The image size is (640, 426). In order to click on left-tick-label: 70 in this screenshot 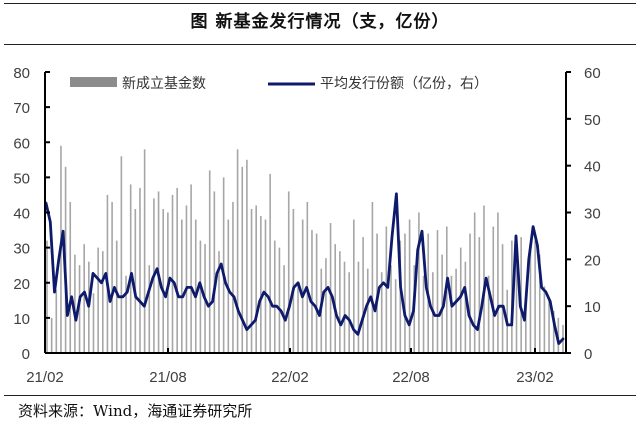, I will do `click(21, 108)`.